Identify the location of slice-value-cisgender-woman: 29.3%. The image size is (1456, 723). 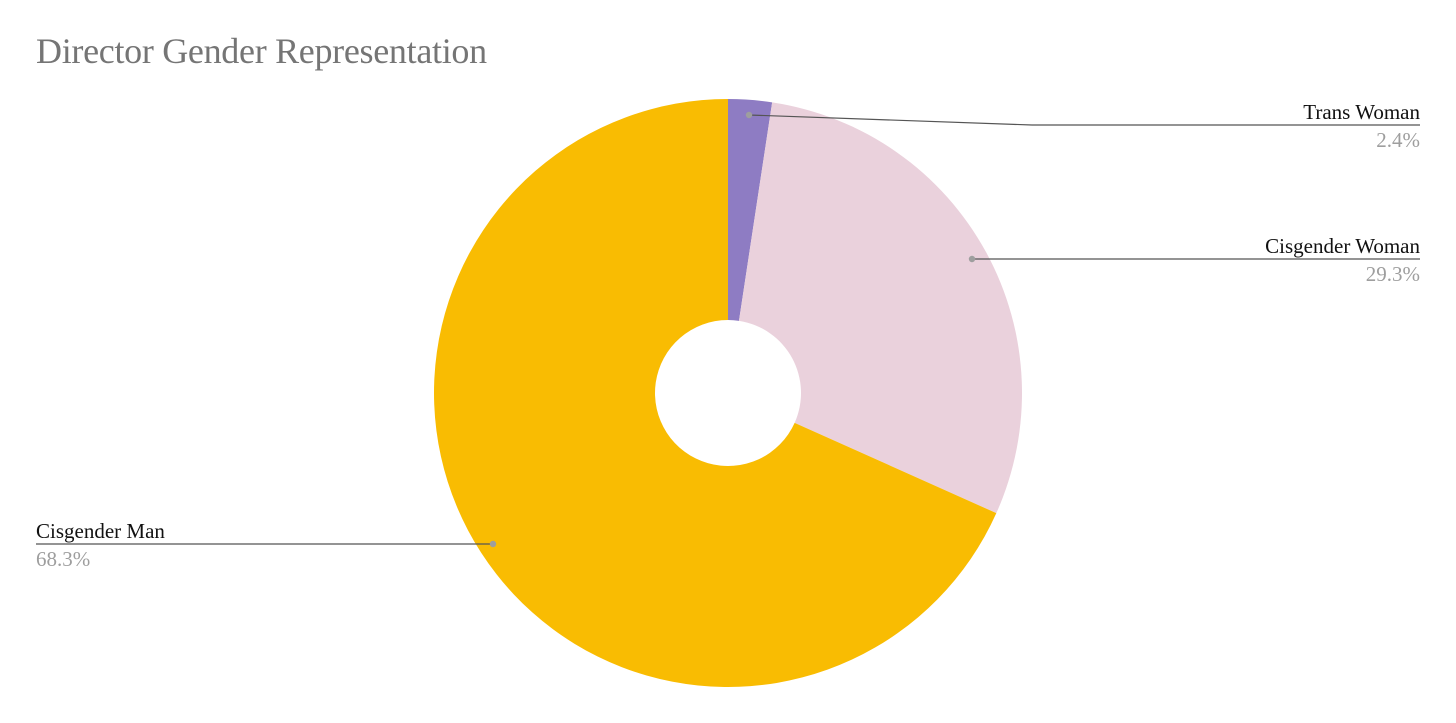
(1393, 274).